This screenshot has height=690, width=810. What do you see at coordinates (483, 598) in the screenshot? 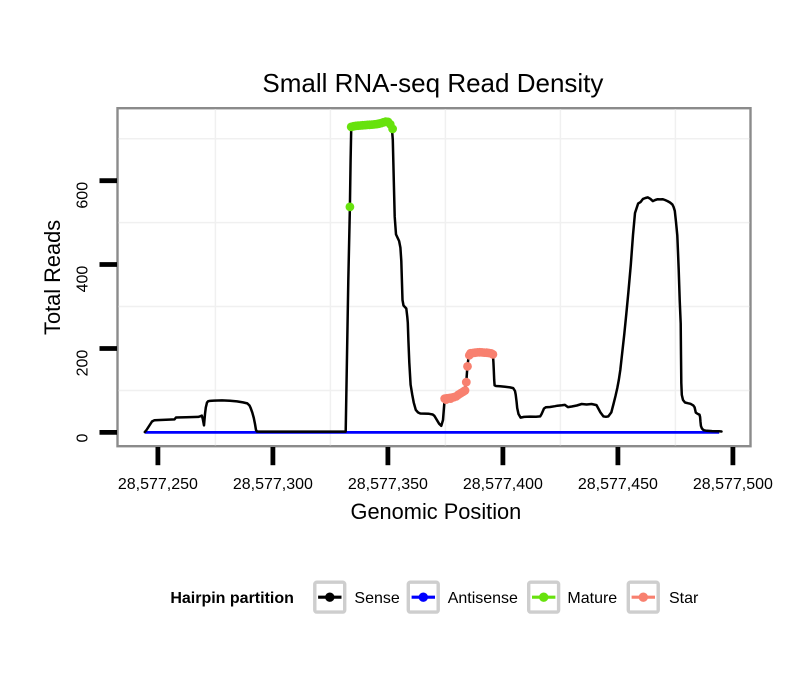
I see `svg-text: Antisense` at bounding box center [483, 598].